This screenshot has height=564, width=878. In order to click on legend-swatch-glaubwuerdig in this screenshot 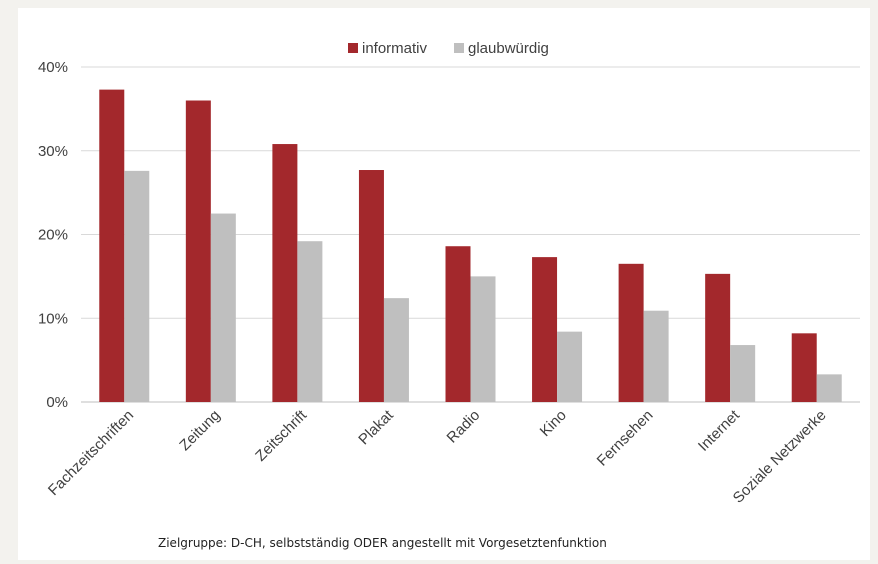, I will do `click(459, 48)`.